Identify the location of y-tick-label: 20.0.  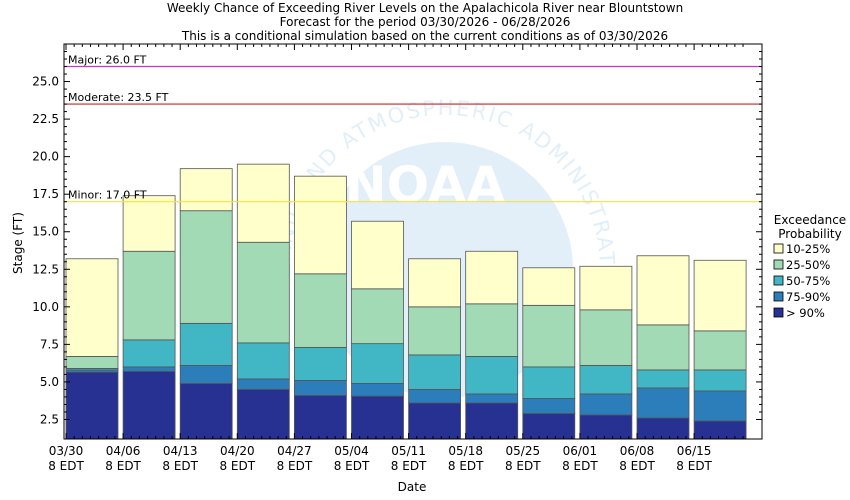
(45, 157).